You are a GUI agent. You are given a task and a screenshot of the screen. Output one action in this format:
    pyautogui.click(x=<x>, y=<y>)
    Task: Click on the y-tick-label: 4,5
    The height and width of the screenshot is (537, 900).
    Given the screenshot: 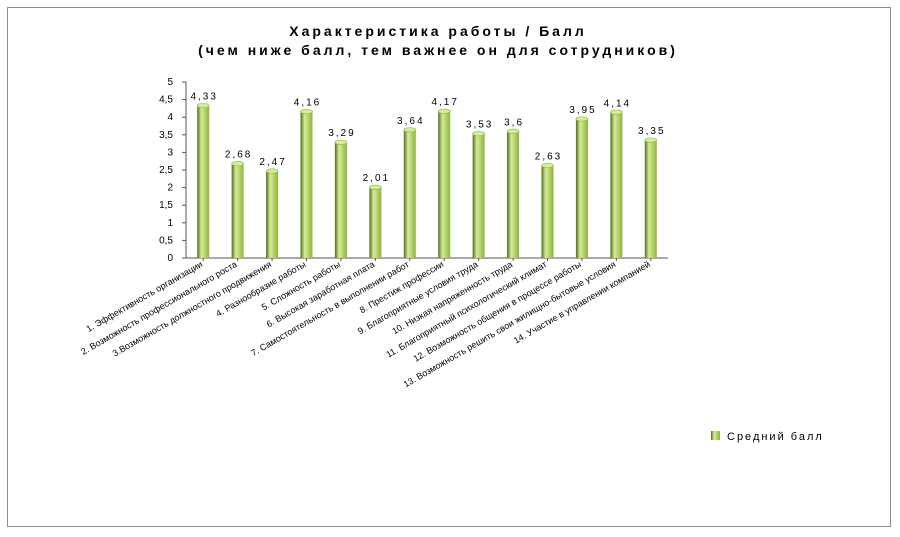 What is the action you would take?
    pyautogui.click(x=166, y=100)
    